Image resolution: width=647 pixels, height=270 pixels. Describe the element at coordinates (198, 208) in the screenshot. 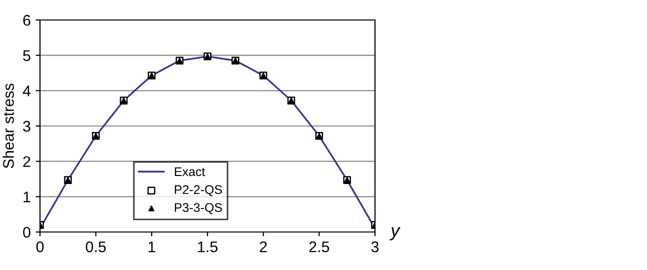

I see `legend-label: P3-3-QS` at that location.